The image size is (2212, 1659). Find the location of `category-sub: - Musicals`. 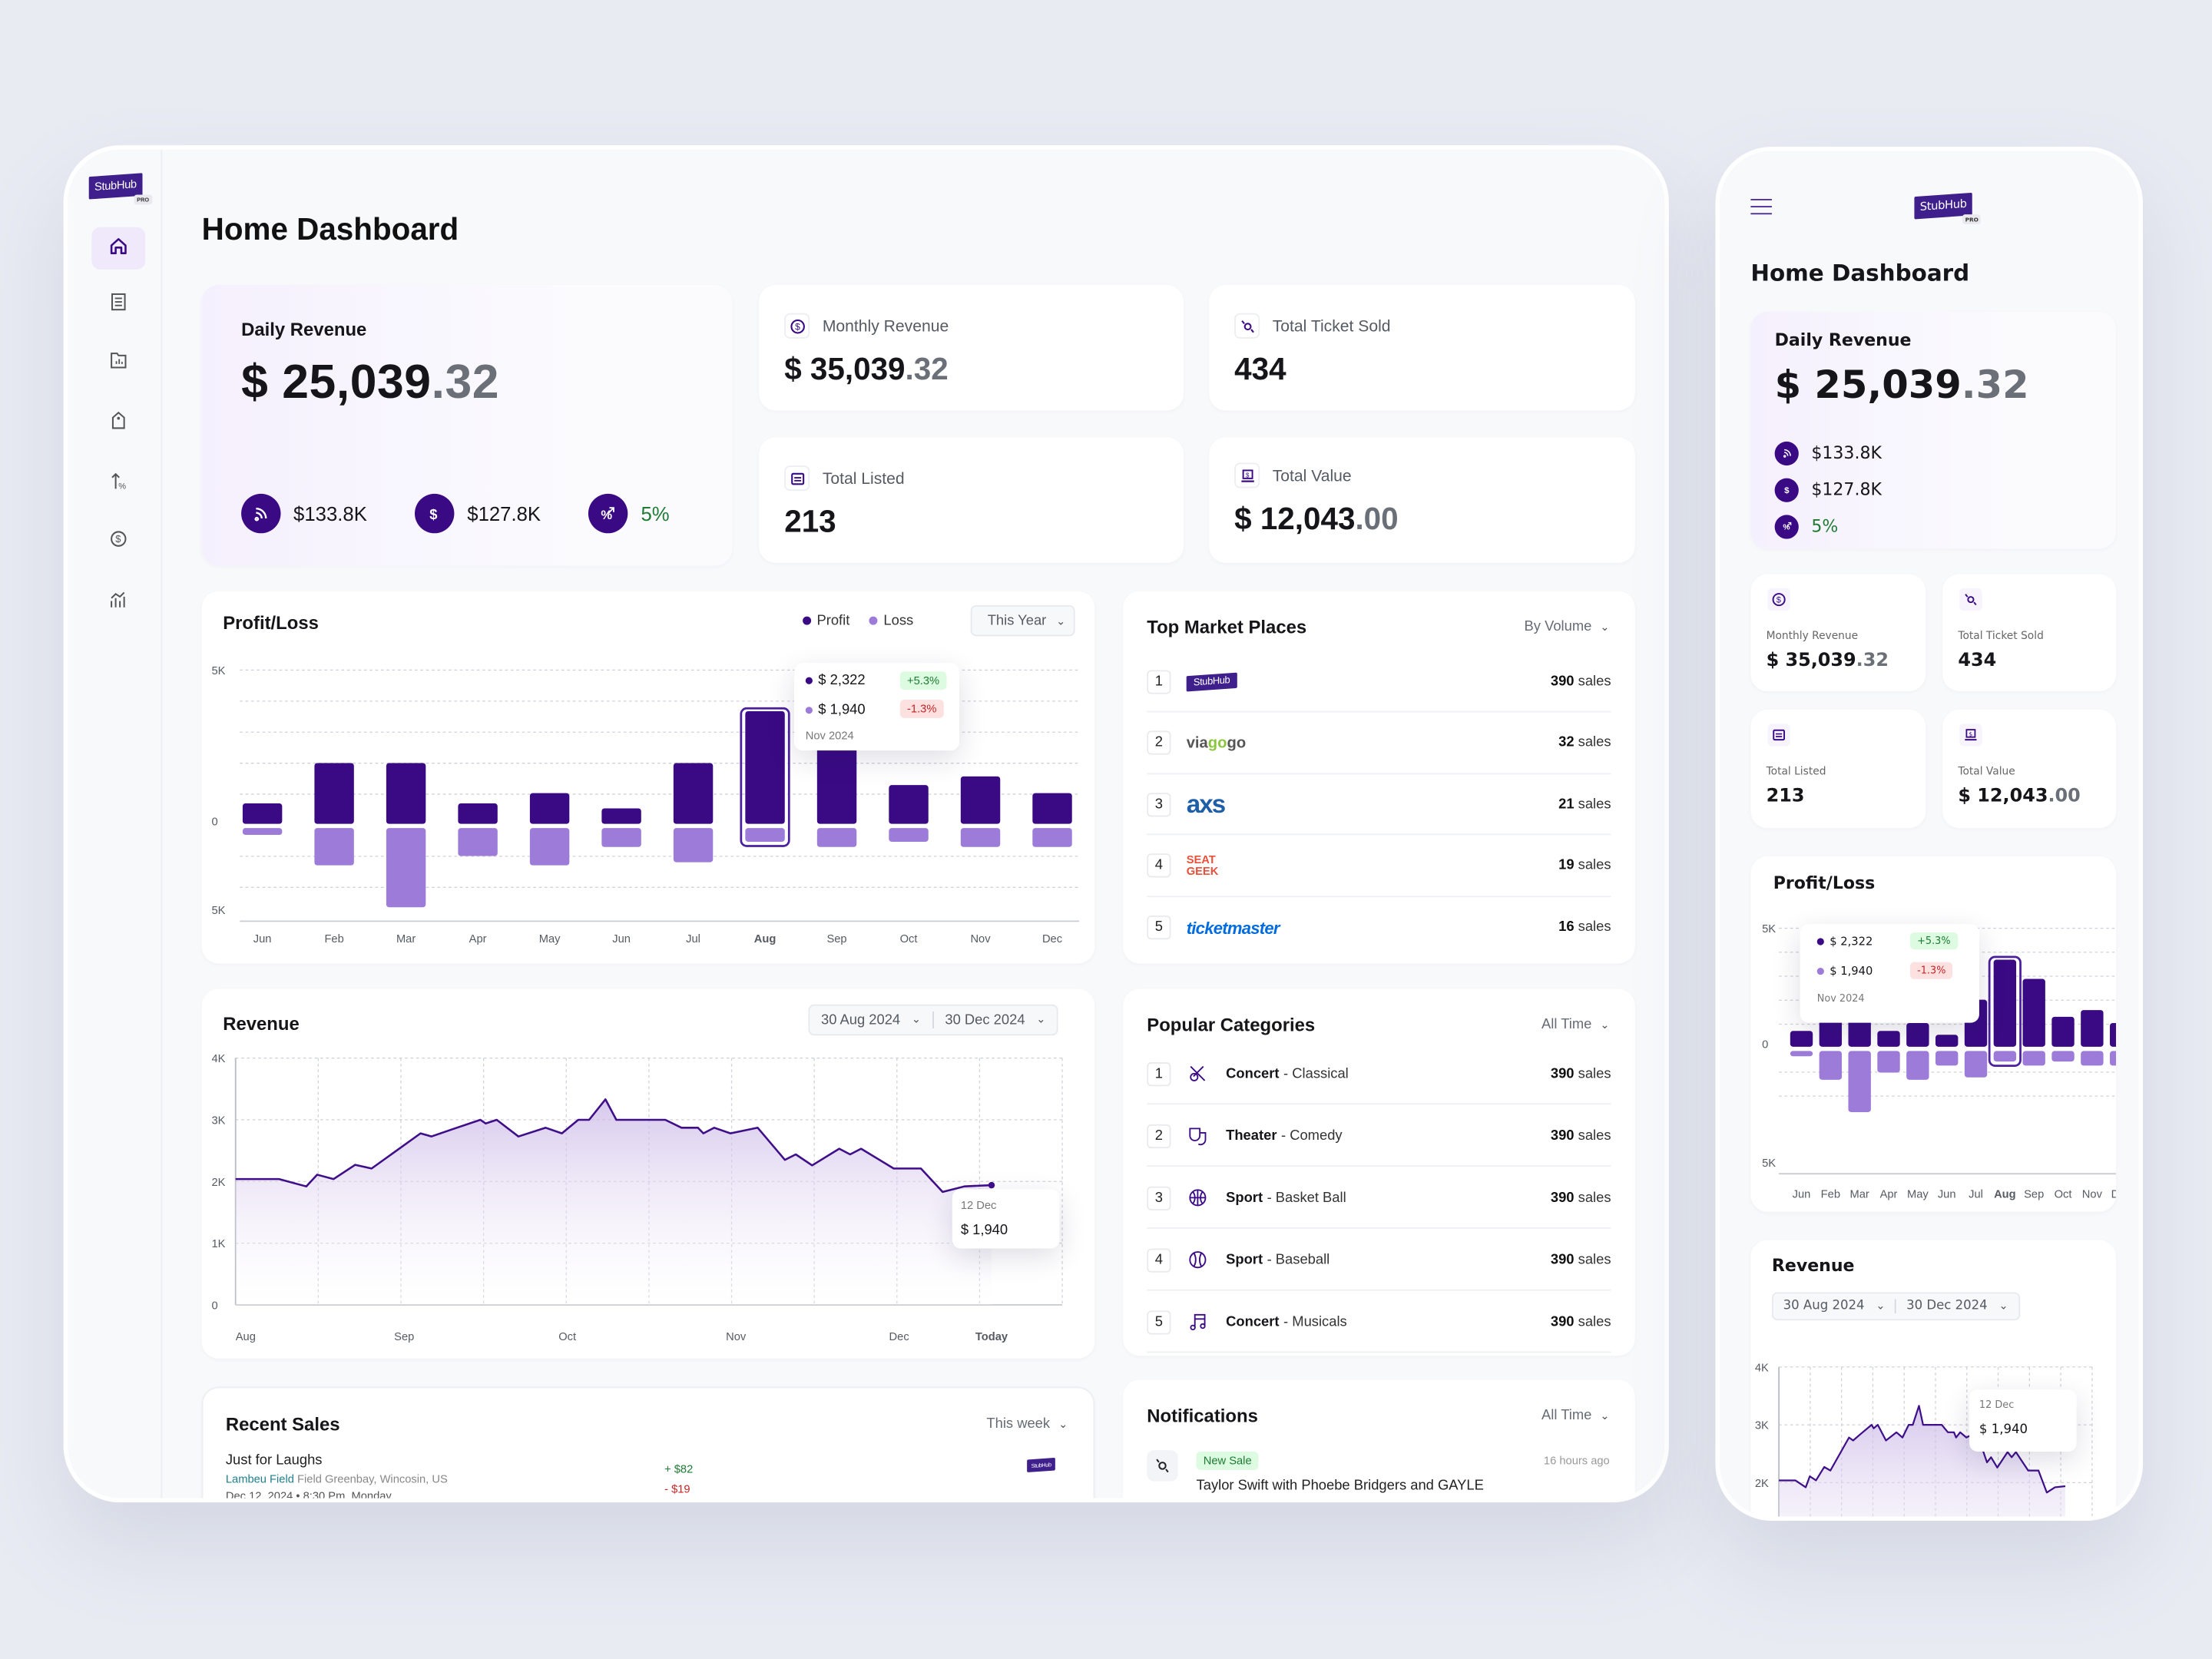

category-sub: - Musicals is located at coordinates (1315, 1322).